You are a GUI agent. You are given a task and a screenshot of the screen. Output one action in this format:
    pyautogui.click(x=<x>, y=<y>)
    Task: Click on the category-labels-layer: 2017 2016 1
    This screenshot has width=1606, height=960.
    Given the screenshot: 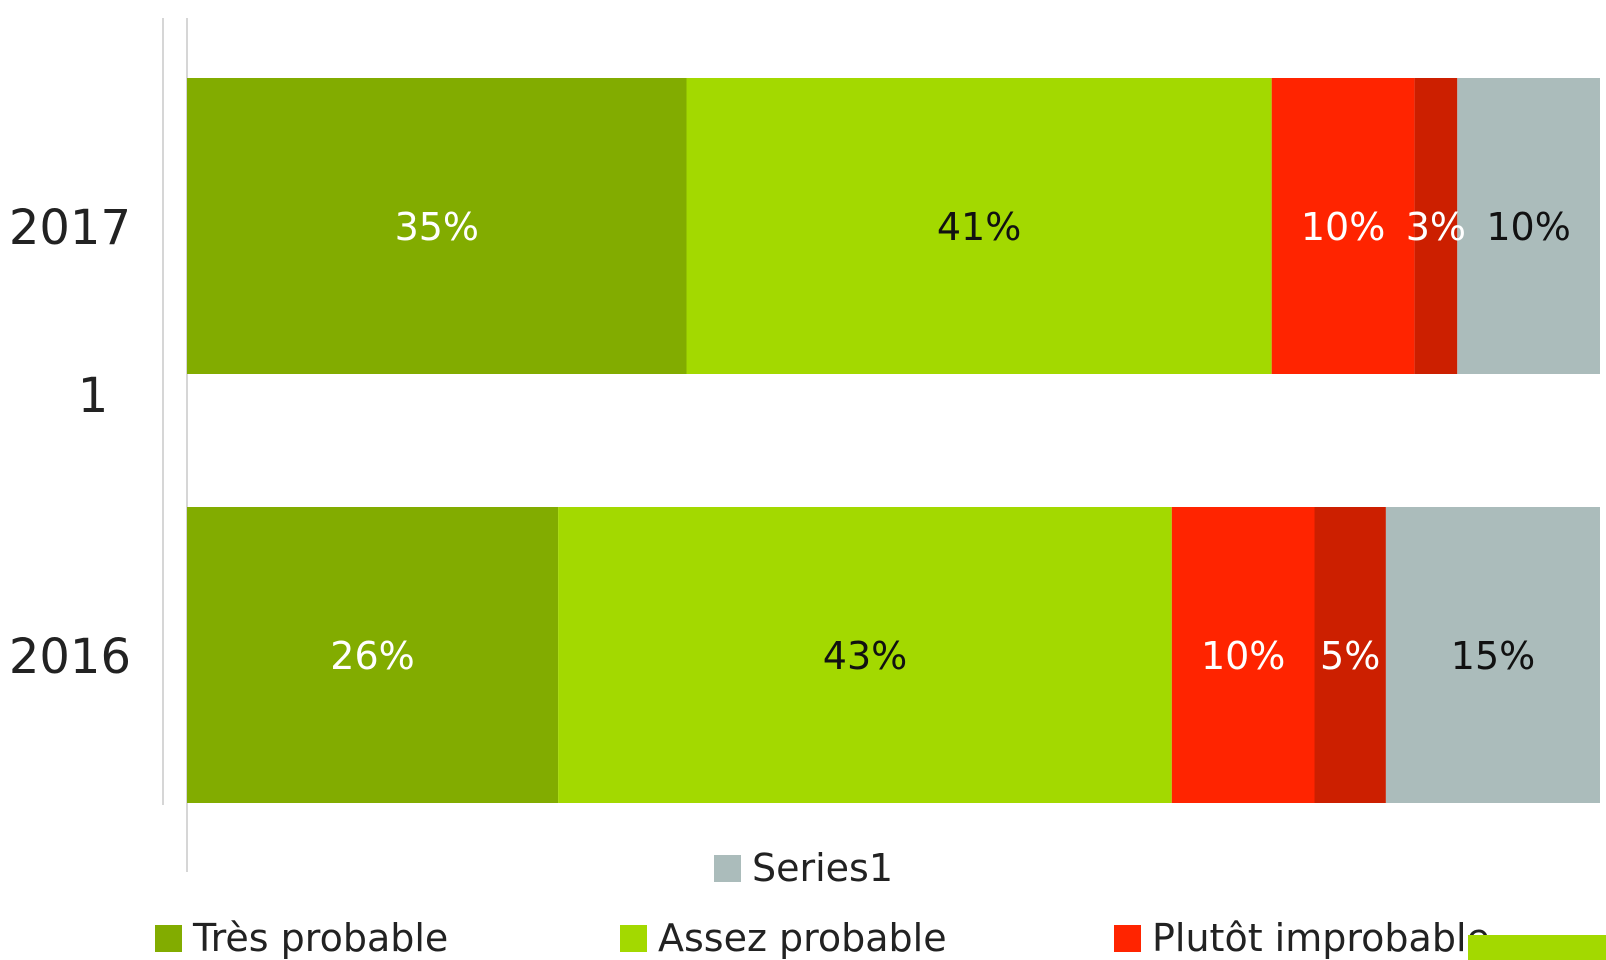 What is the action you would take?
    pyautogui.click(x=70, y=442)
    